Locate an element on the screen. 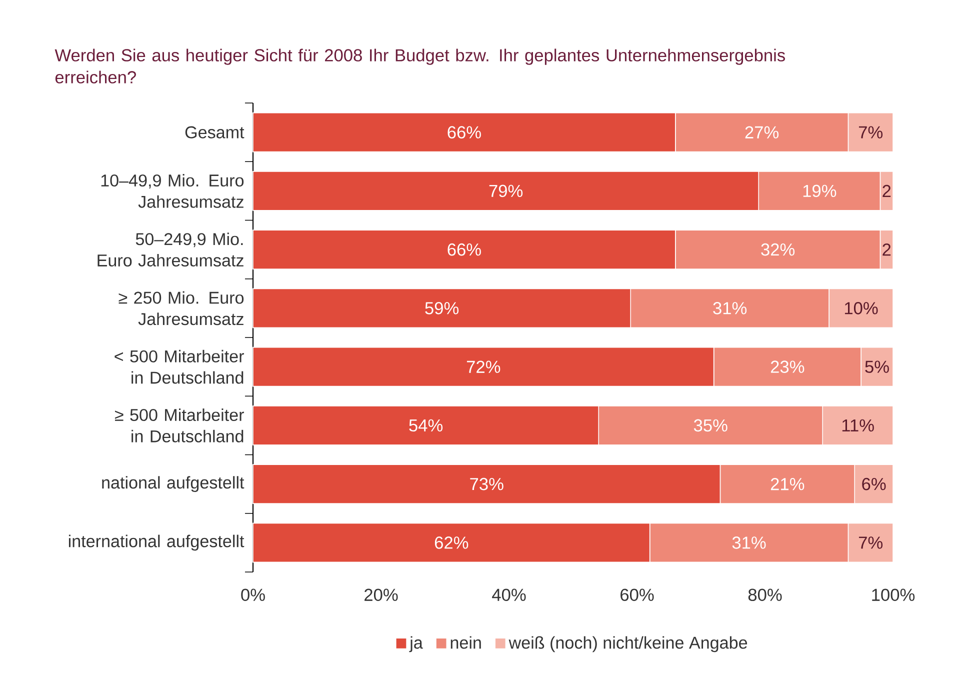  data-label: 27% is located at coordinates (762, 132).